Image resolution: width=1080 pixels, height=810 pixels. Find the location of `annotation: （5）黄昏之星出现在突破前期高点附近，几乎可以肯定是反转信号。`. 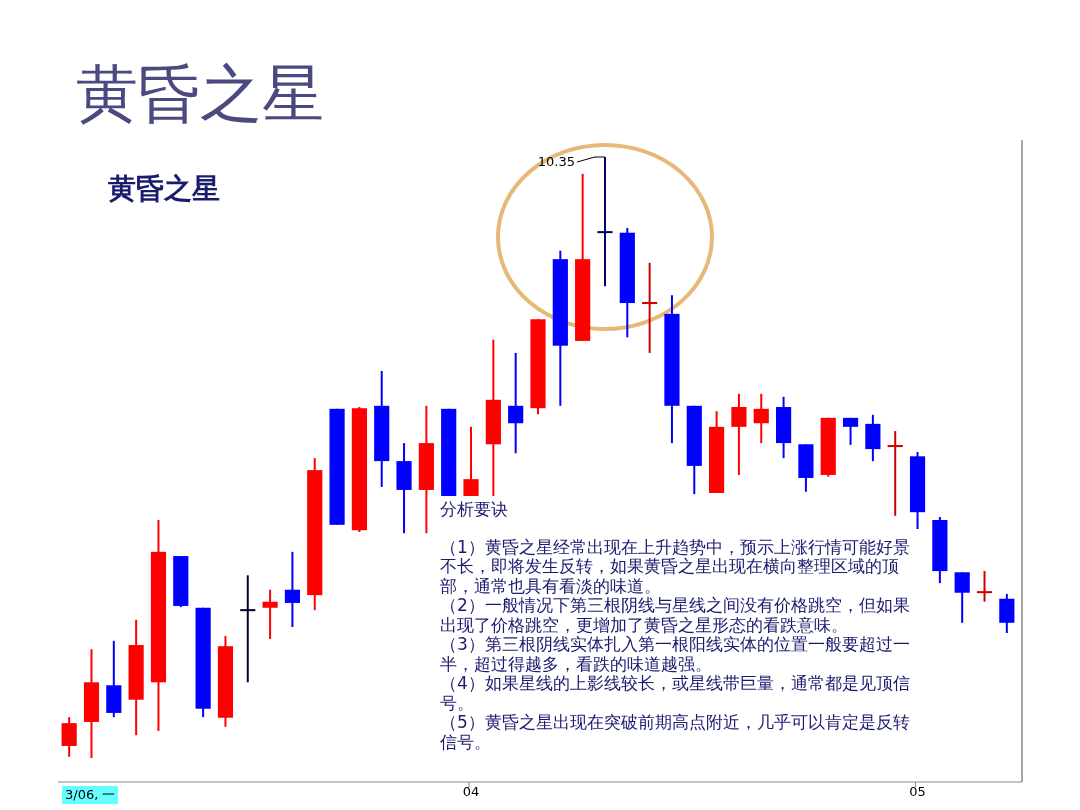

annotation: （5）黄昏之星出现在突破前期高点附近，几乎可以肯定是反转信号。 is located at coordinates (675, 732).